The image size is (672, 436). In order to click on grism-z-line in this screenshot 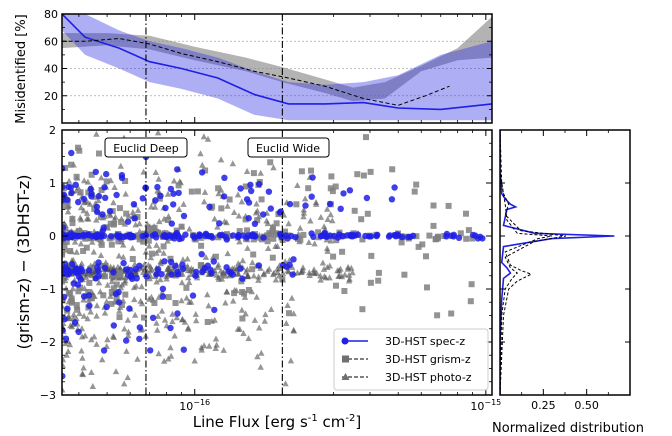, I will do `click(256, 71)`.